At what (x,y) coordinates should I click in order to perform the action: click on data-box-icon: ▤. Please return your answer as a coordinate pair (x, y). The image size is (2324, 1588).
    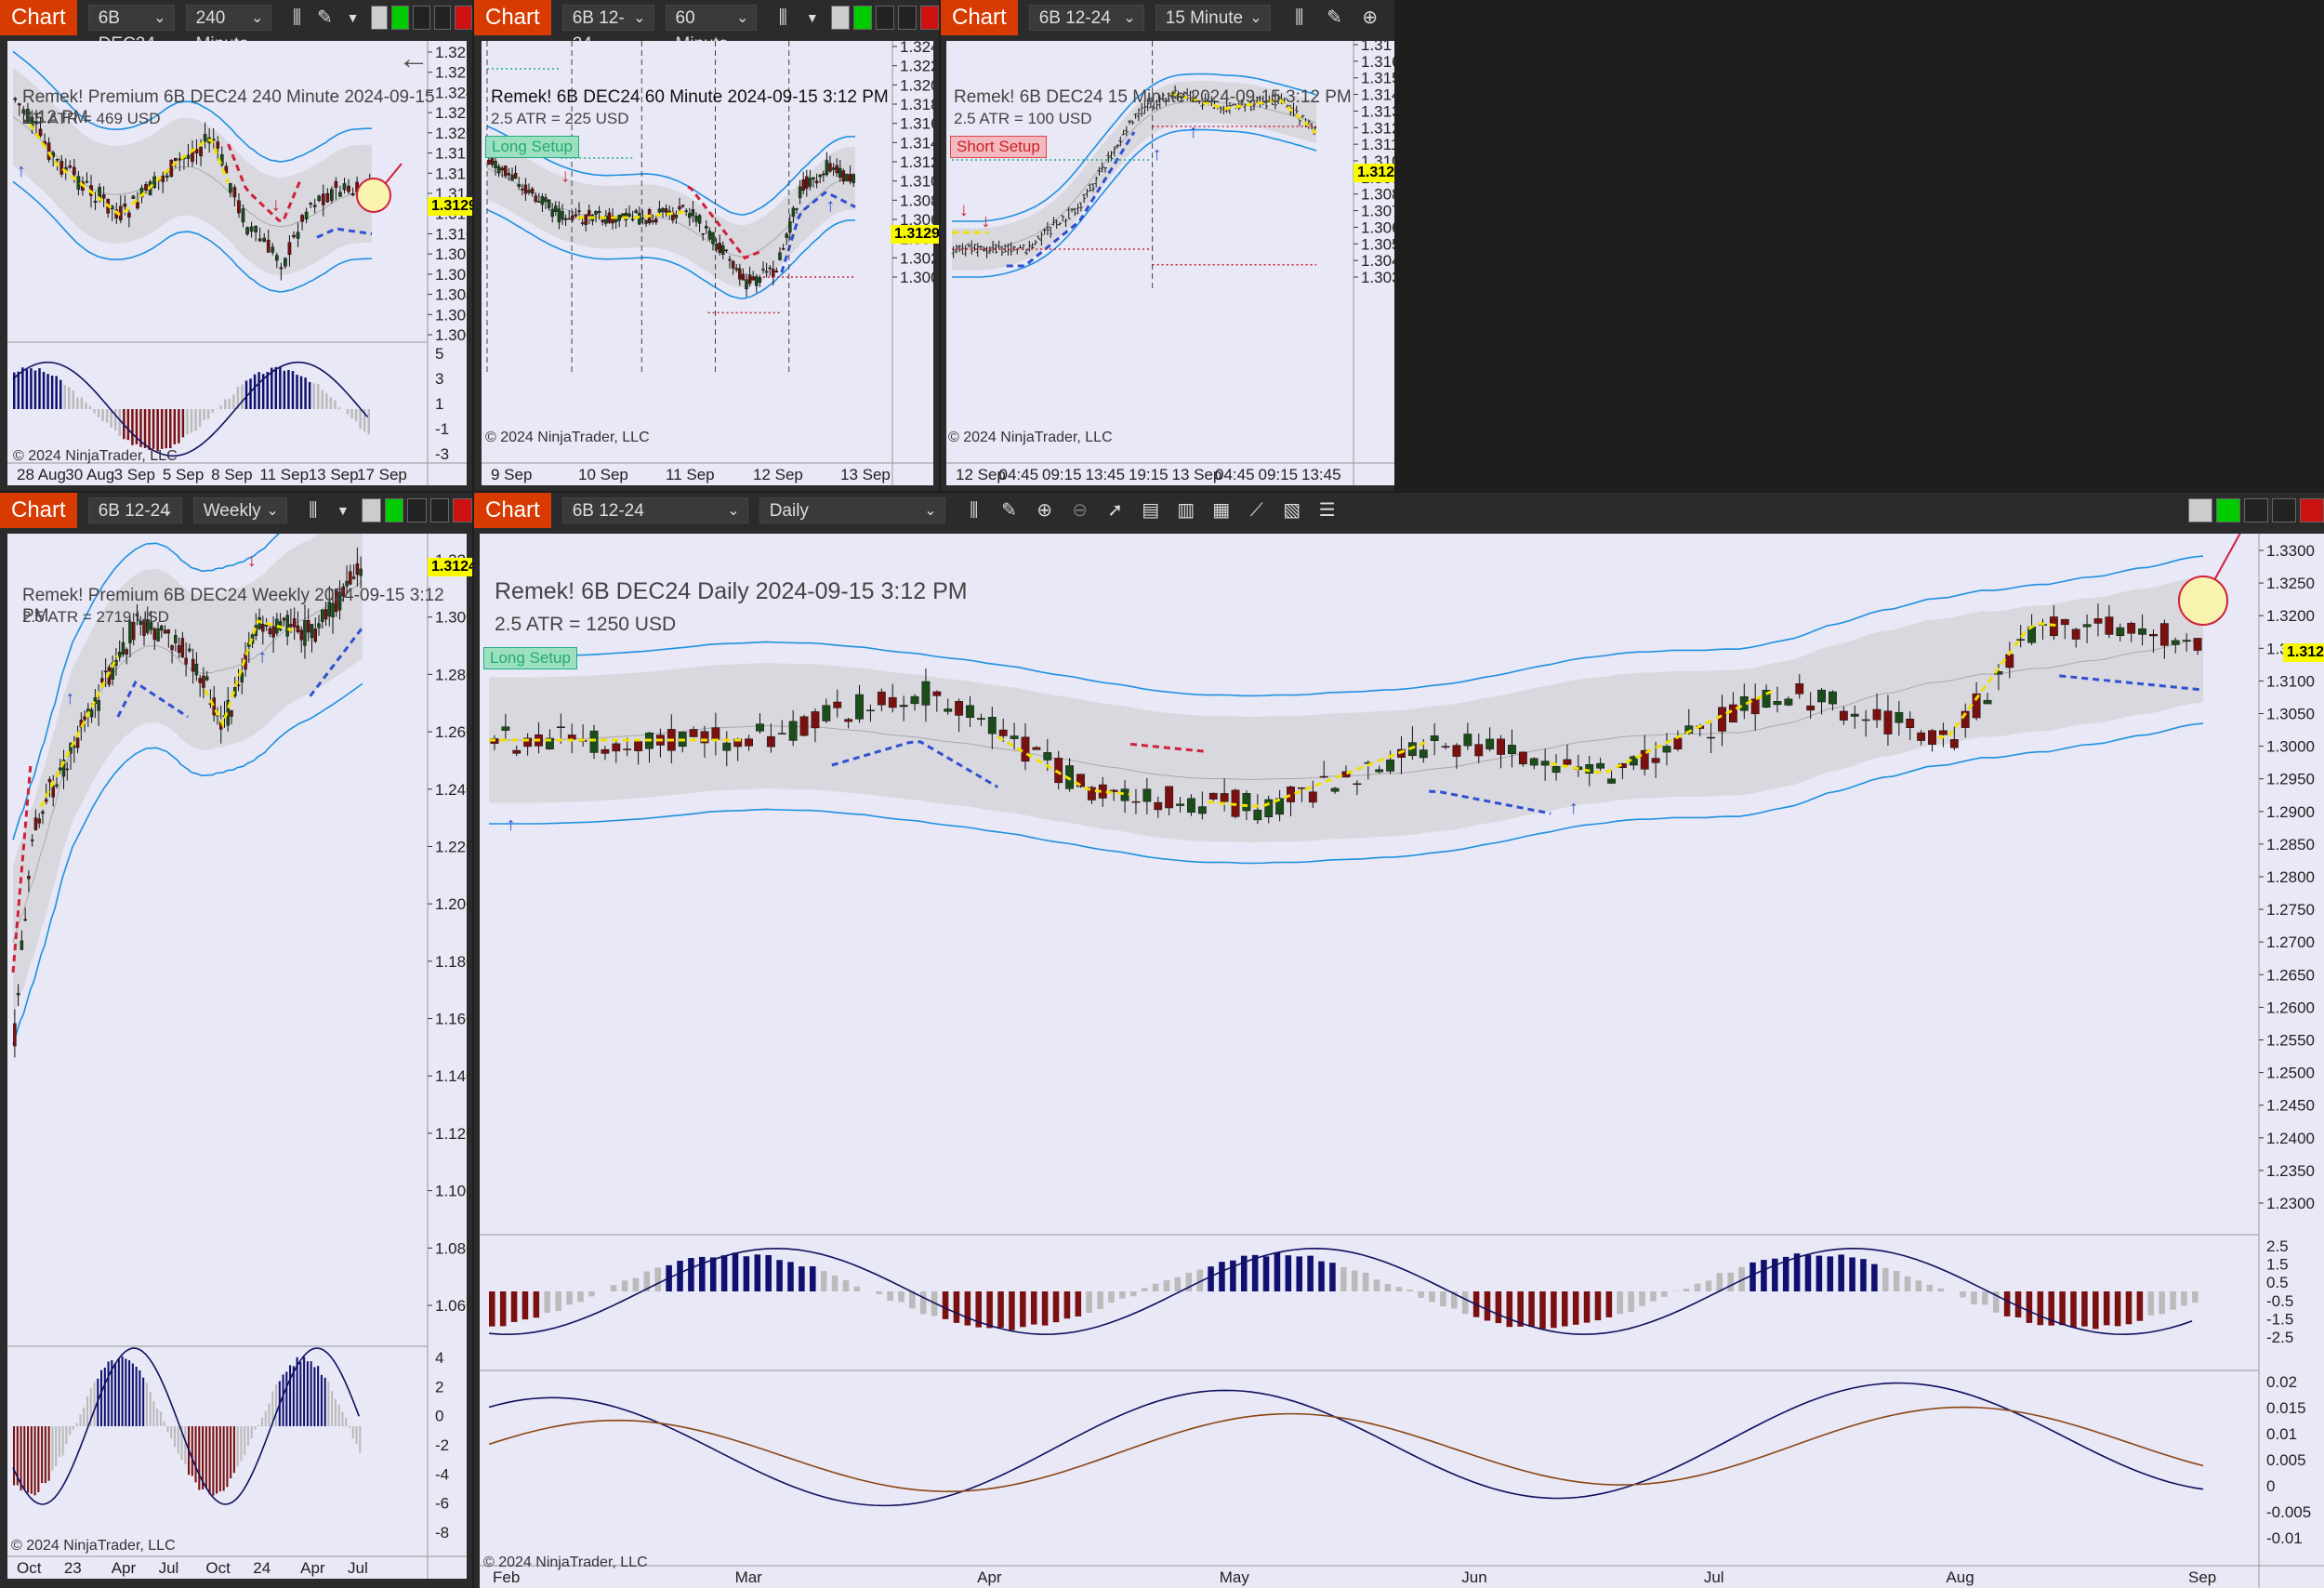
    Looking at the image, I should click on (1151, 510).